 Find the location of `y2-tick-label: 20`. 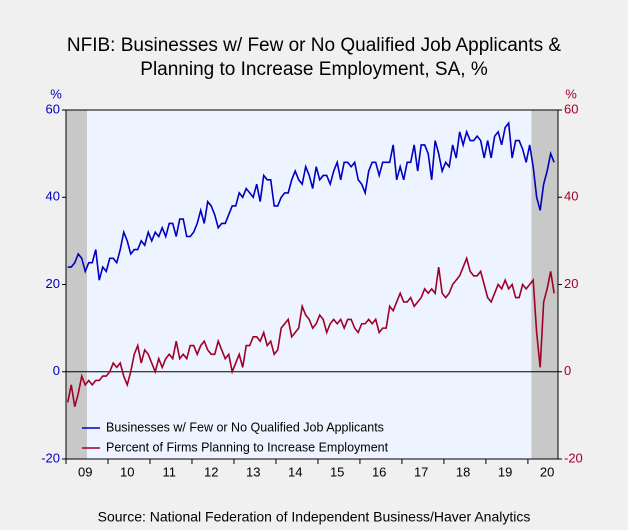

y2-tick-label: 20 is located at coordinates (571, 283).